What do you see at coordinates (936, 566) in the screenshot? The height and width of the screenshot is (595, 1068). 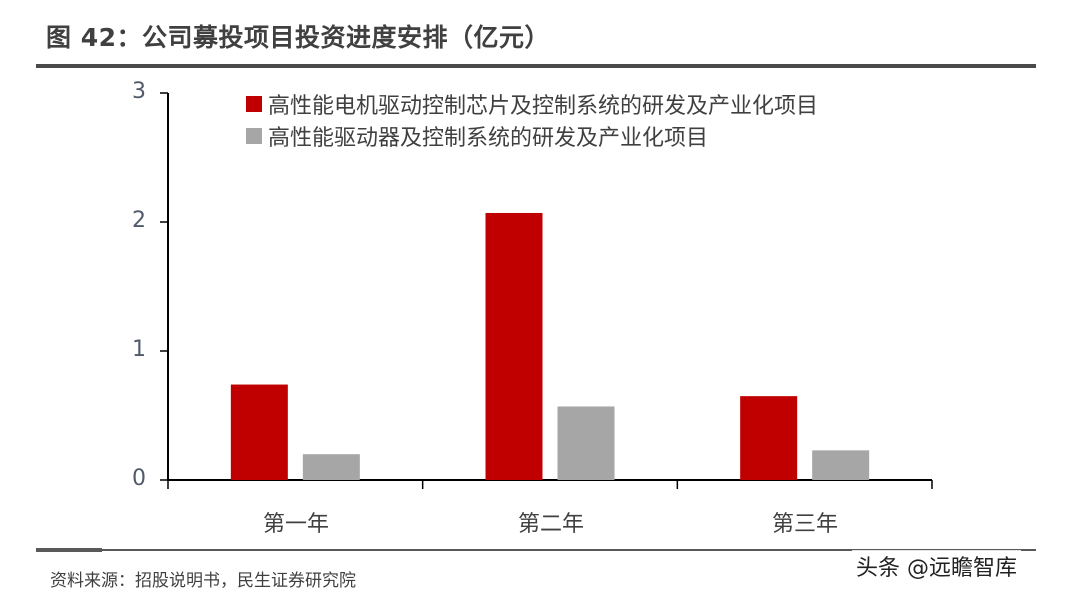 I see `watermark: 头条 @远瞻智库` at bounding box center [936, 566].